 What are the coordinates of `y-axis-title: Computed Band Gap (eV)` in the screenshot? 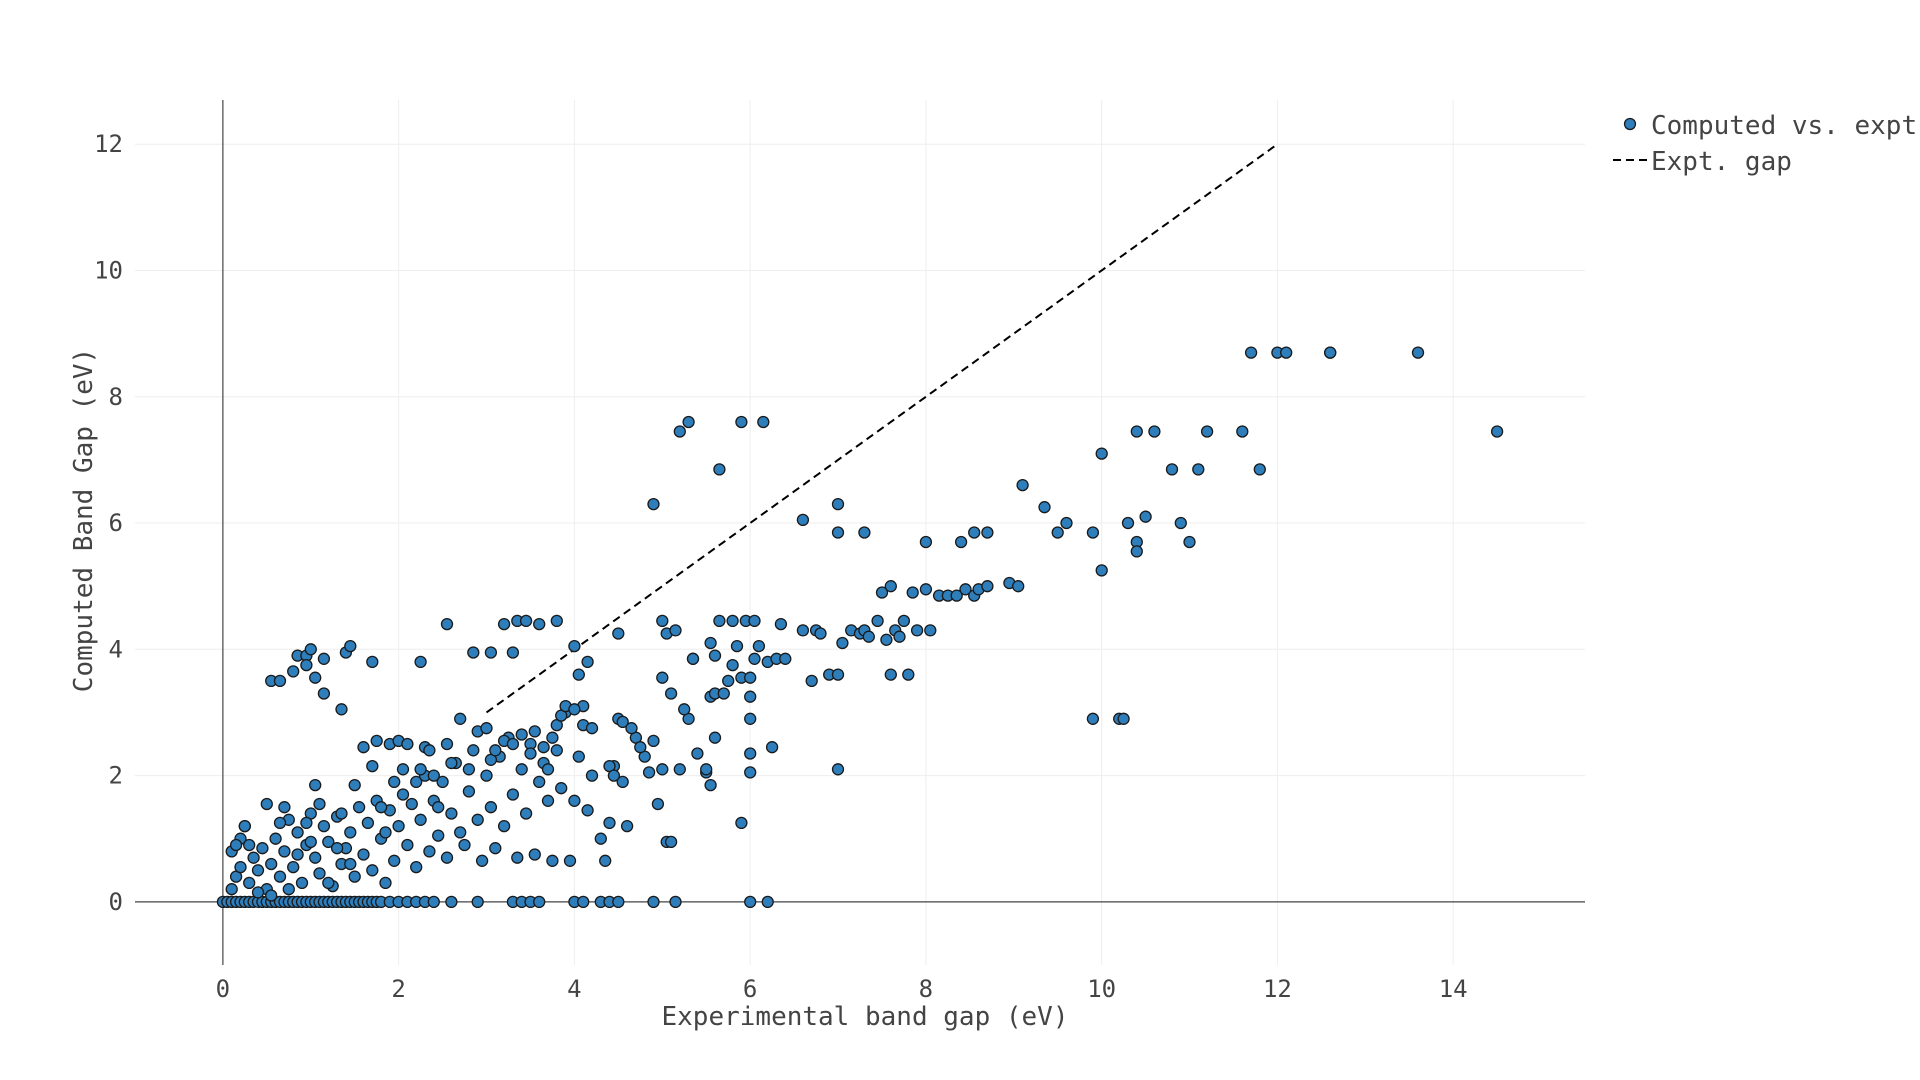 It's located at (84, 520).